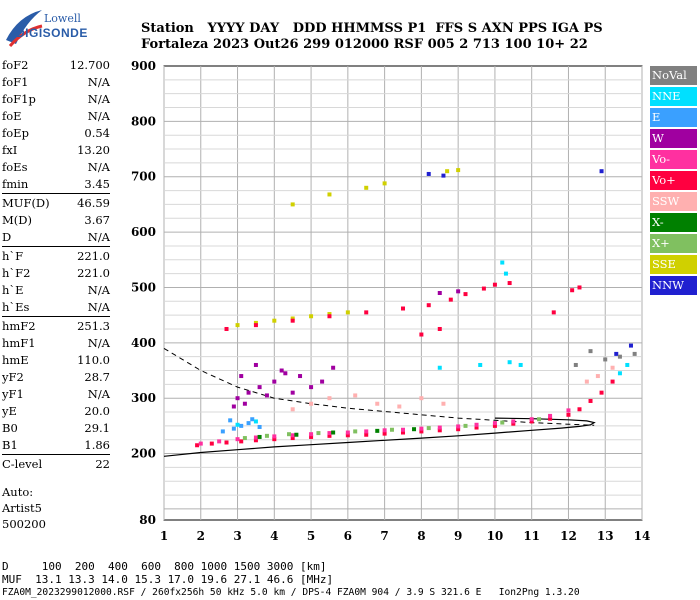 The height and width of the screenshot is (600, 700). What do you see at coordinates (19, 99) in the screenshot?
I see `param-key: foF1p` at bounding box center [19, 99].